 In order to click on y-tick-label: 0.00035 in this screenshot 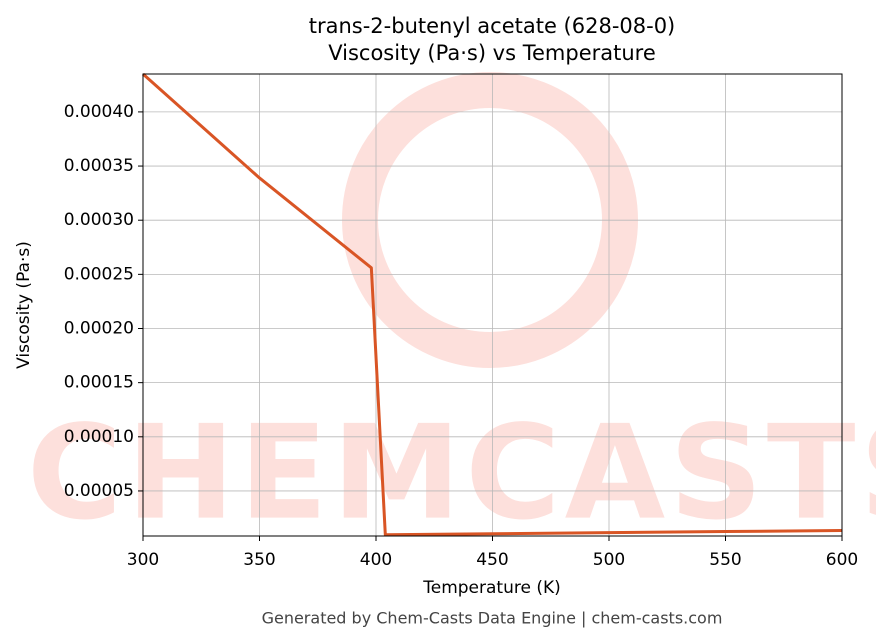, I will do `click(99, 166)`.